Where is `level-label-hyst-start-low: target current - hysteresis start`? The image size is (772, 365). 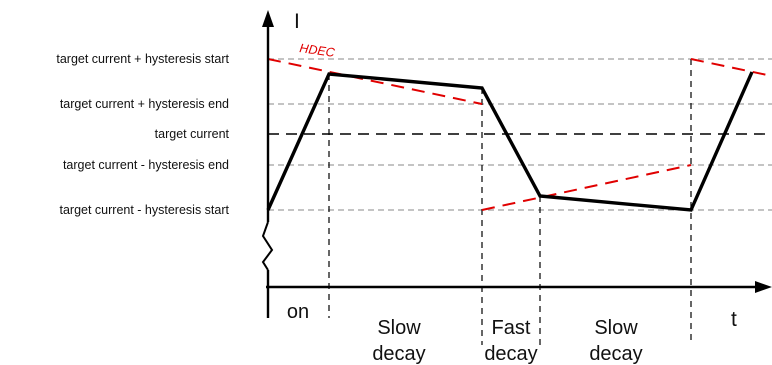
level-label-hyst-start-low: target current - hysteresis start is located at coordinates (144, 210).